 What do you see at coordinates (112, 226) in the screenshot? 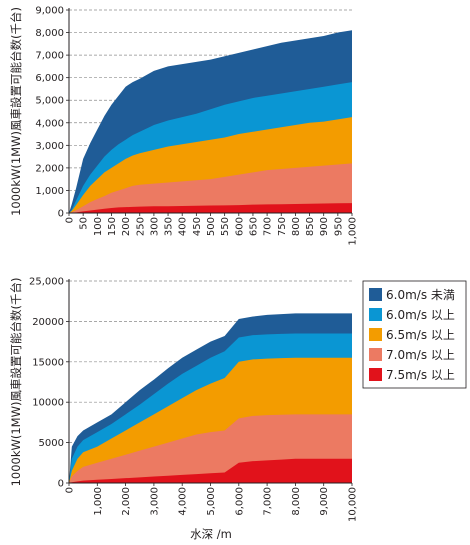
I see `x-tick-label: 150` at bounding box center [112, 226].